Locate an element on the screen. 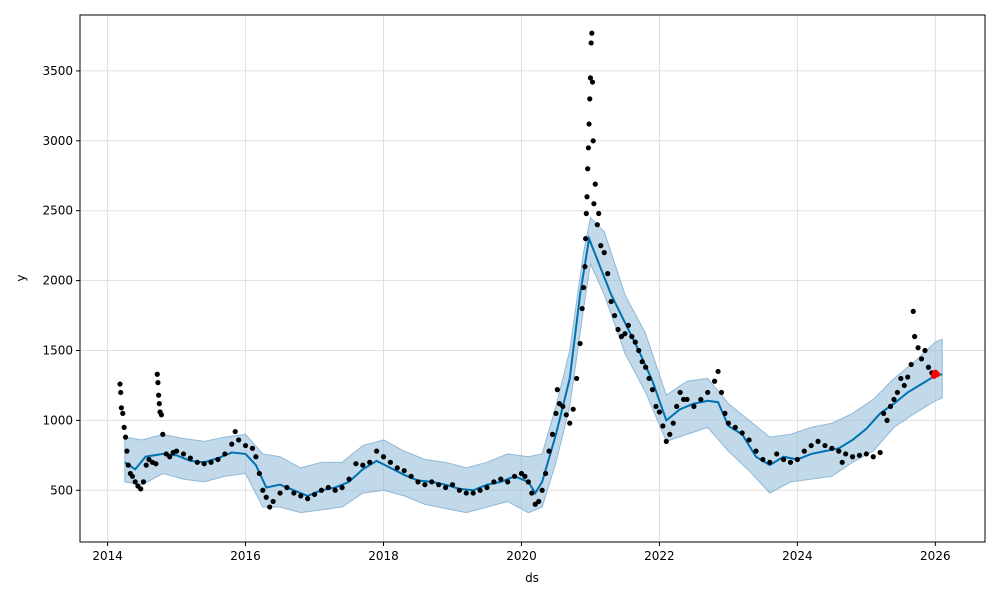 Image resolution: width=1000 pixels, height=600 pixels. x-tick-label: 2022 is located at coordinates (659, 556).